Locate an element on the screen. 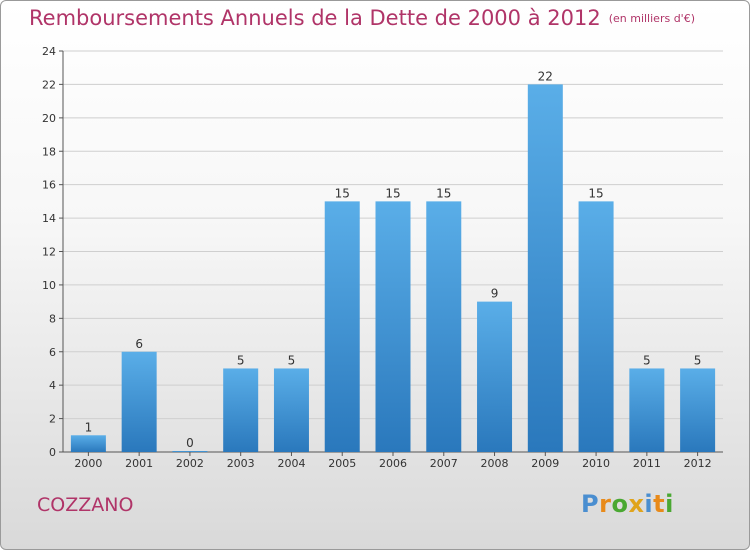 The height and width of the screenshot is (550, 750). data-label: 22 is located at coordinates (545, 76).